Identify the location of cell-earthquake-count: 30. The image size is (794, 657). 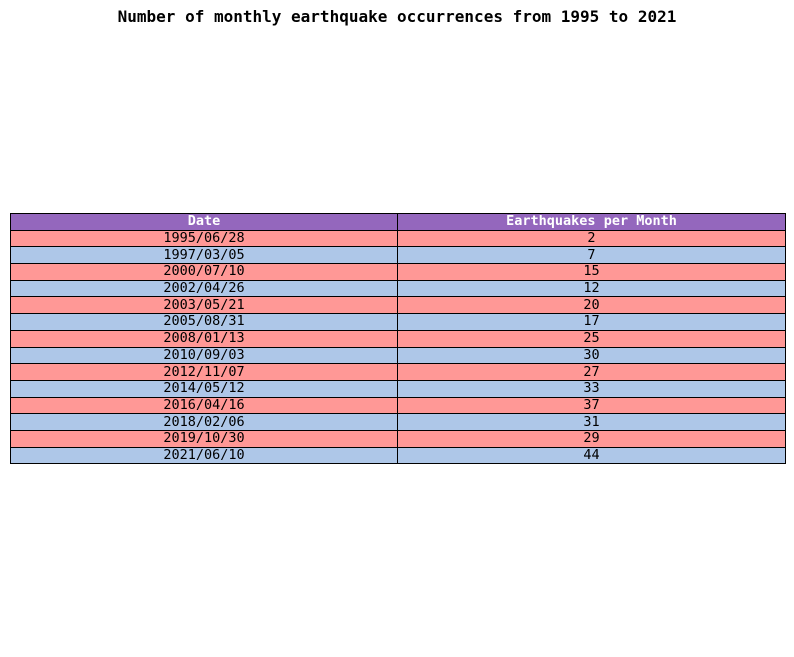
(591, 355).